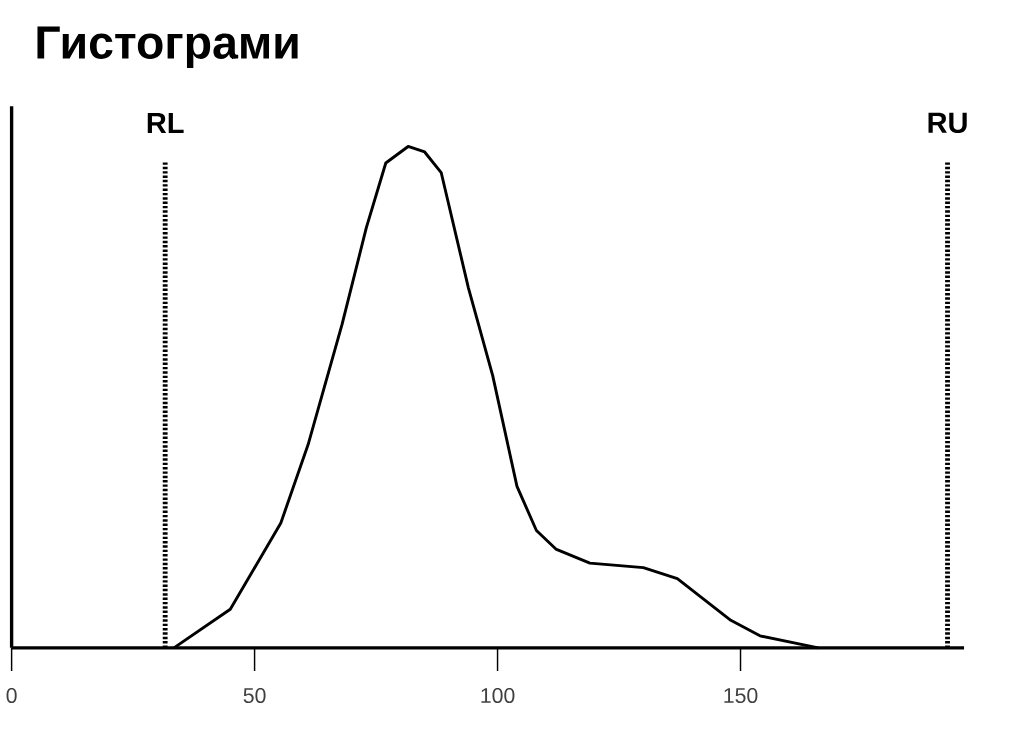  What do you see at coordinates (254, 695) in the screenshot?
I see `x-tick-label: 50` at bounding box center [254, 695].